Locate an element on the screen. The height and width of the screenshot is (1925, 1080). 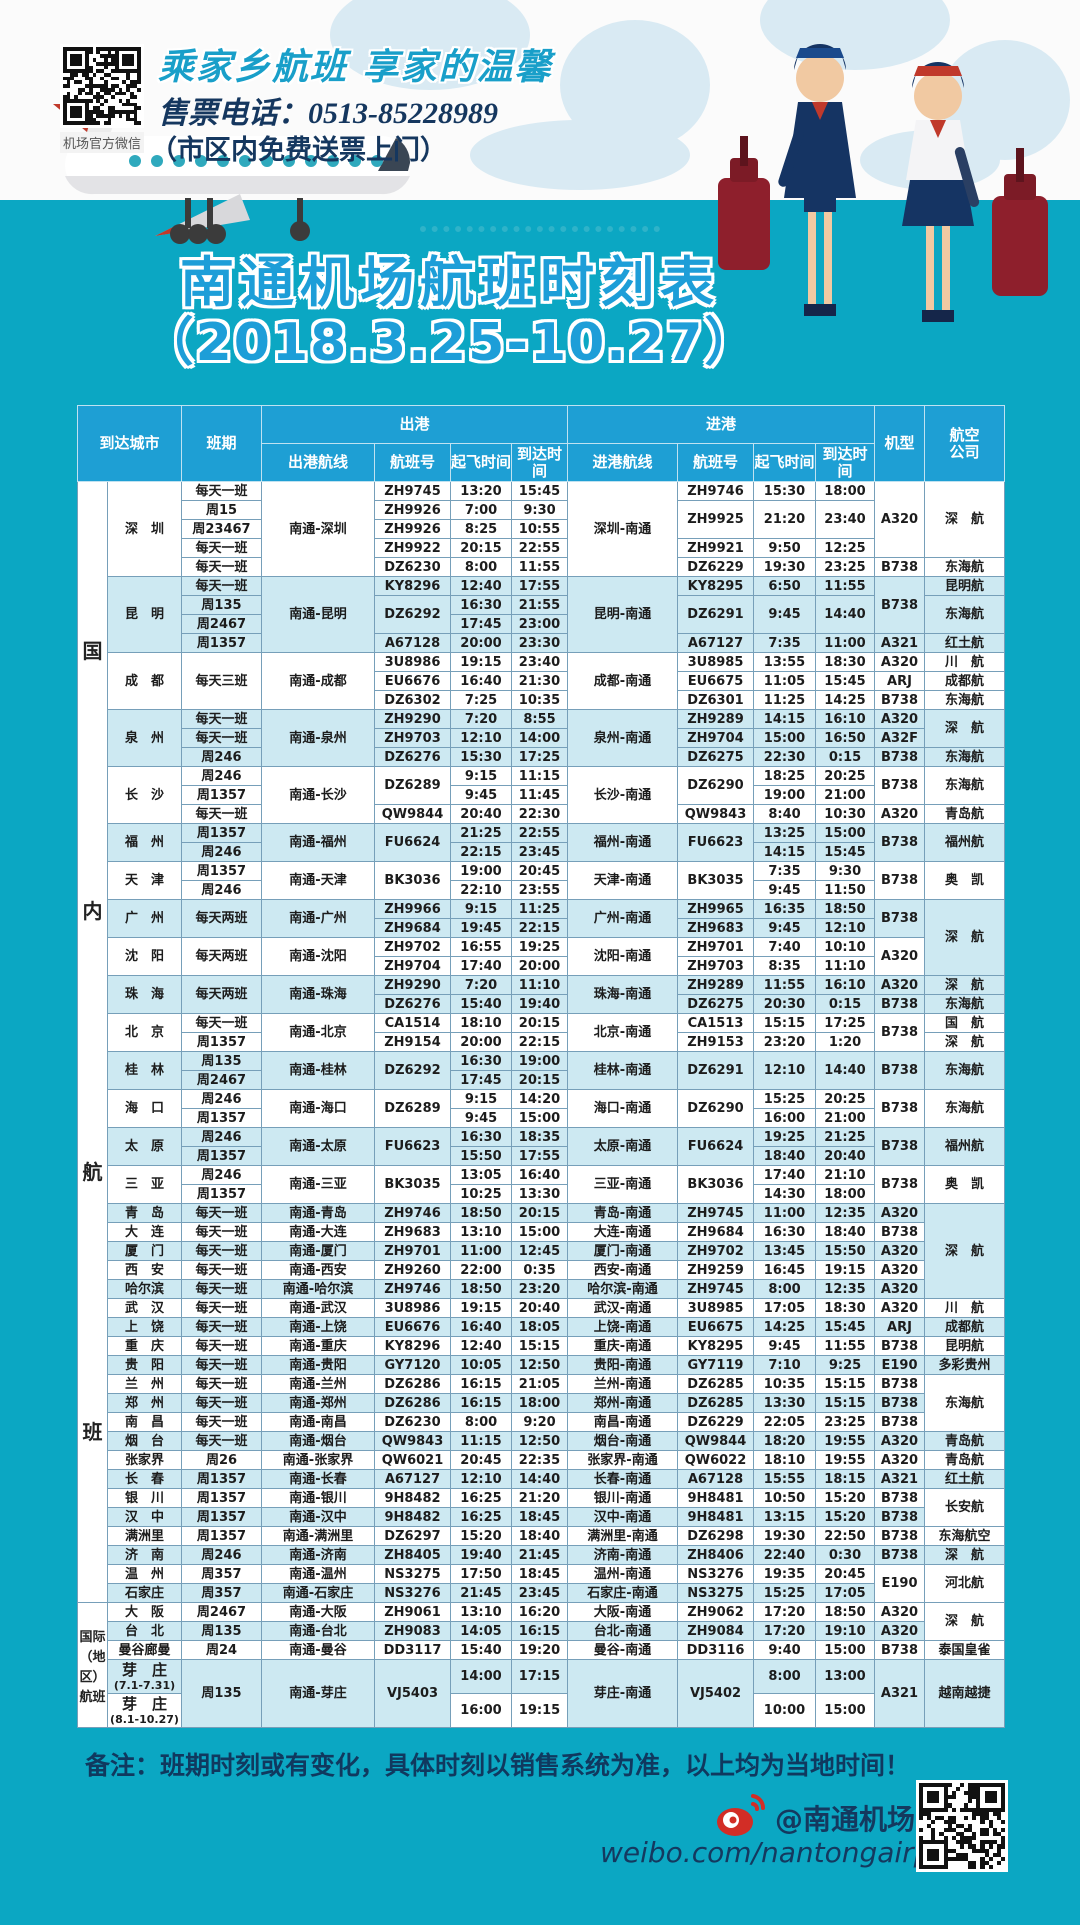
cell-oflt: DZ6230 is located at coordinates (412, 1422).